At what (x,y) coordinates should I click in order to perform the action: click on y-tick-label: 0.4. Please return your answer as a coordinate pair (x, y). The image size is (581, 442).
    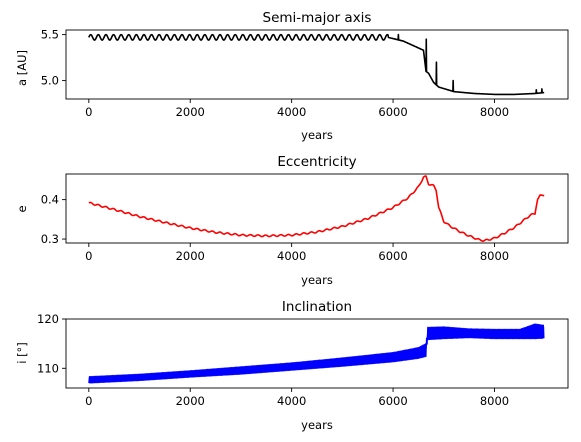
    Looking at the image, I should click on (50, 200).